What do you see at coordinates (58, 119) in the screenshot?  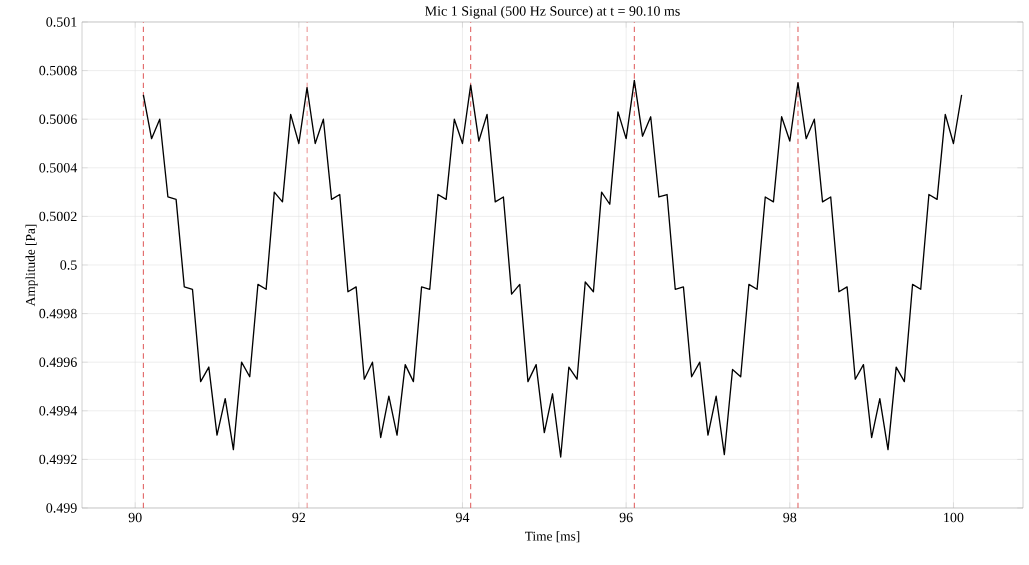 I see `y-tick-label: 0.5006` at bounding box center [58, 119].